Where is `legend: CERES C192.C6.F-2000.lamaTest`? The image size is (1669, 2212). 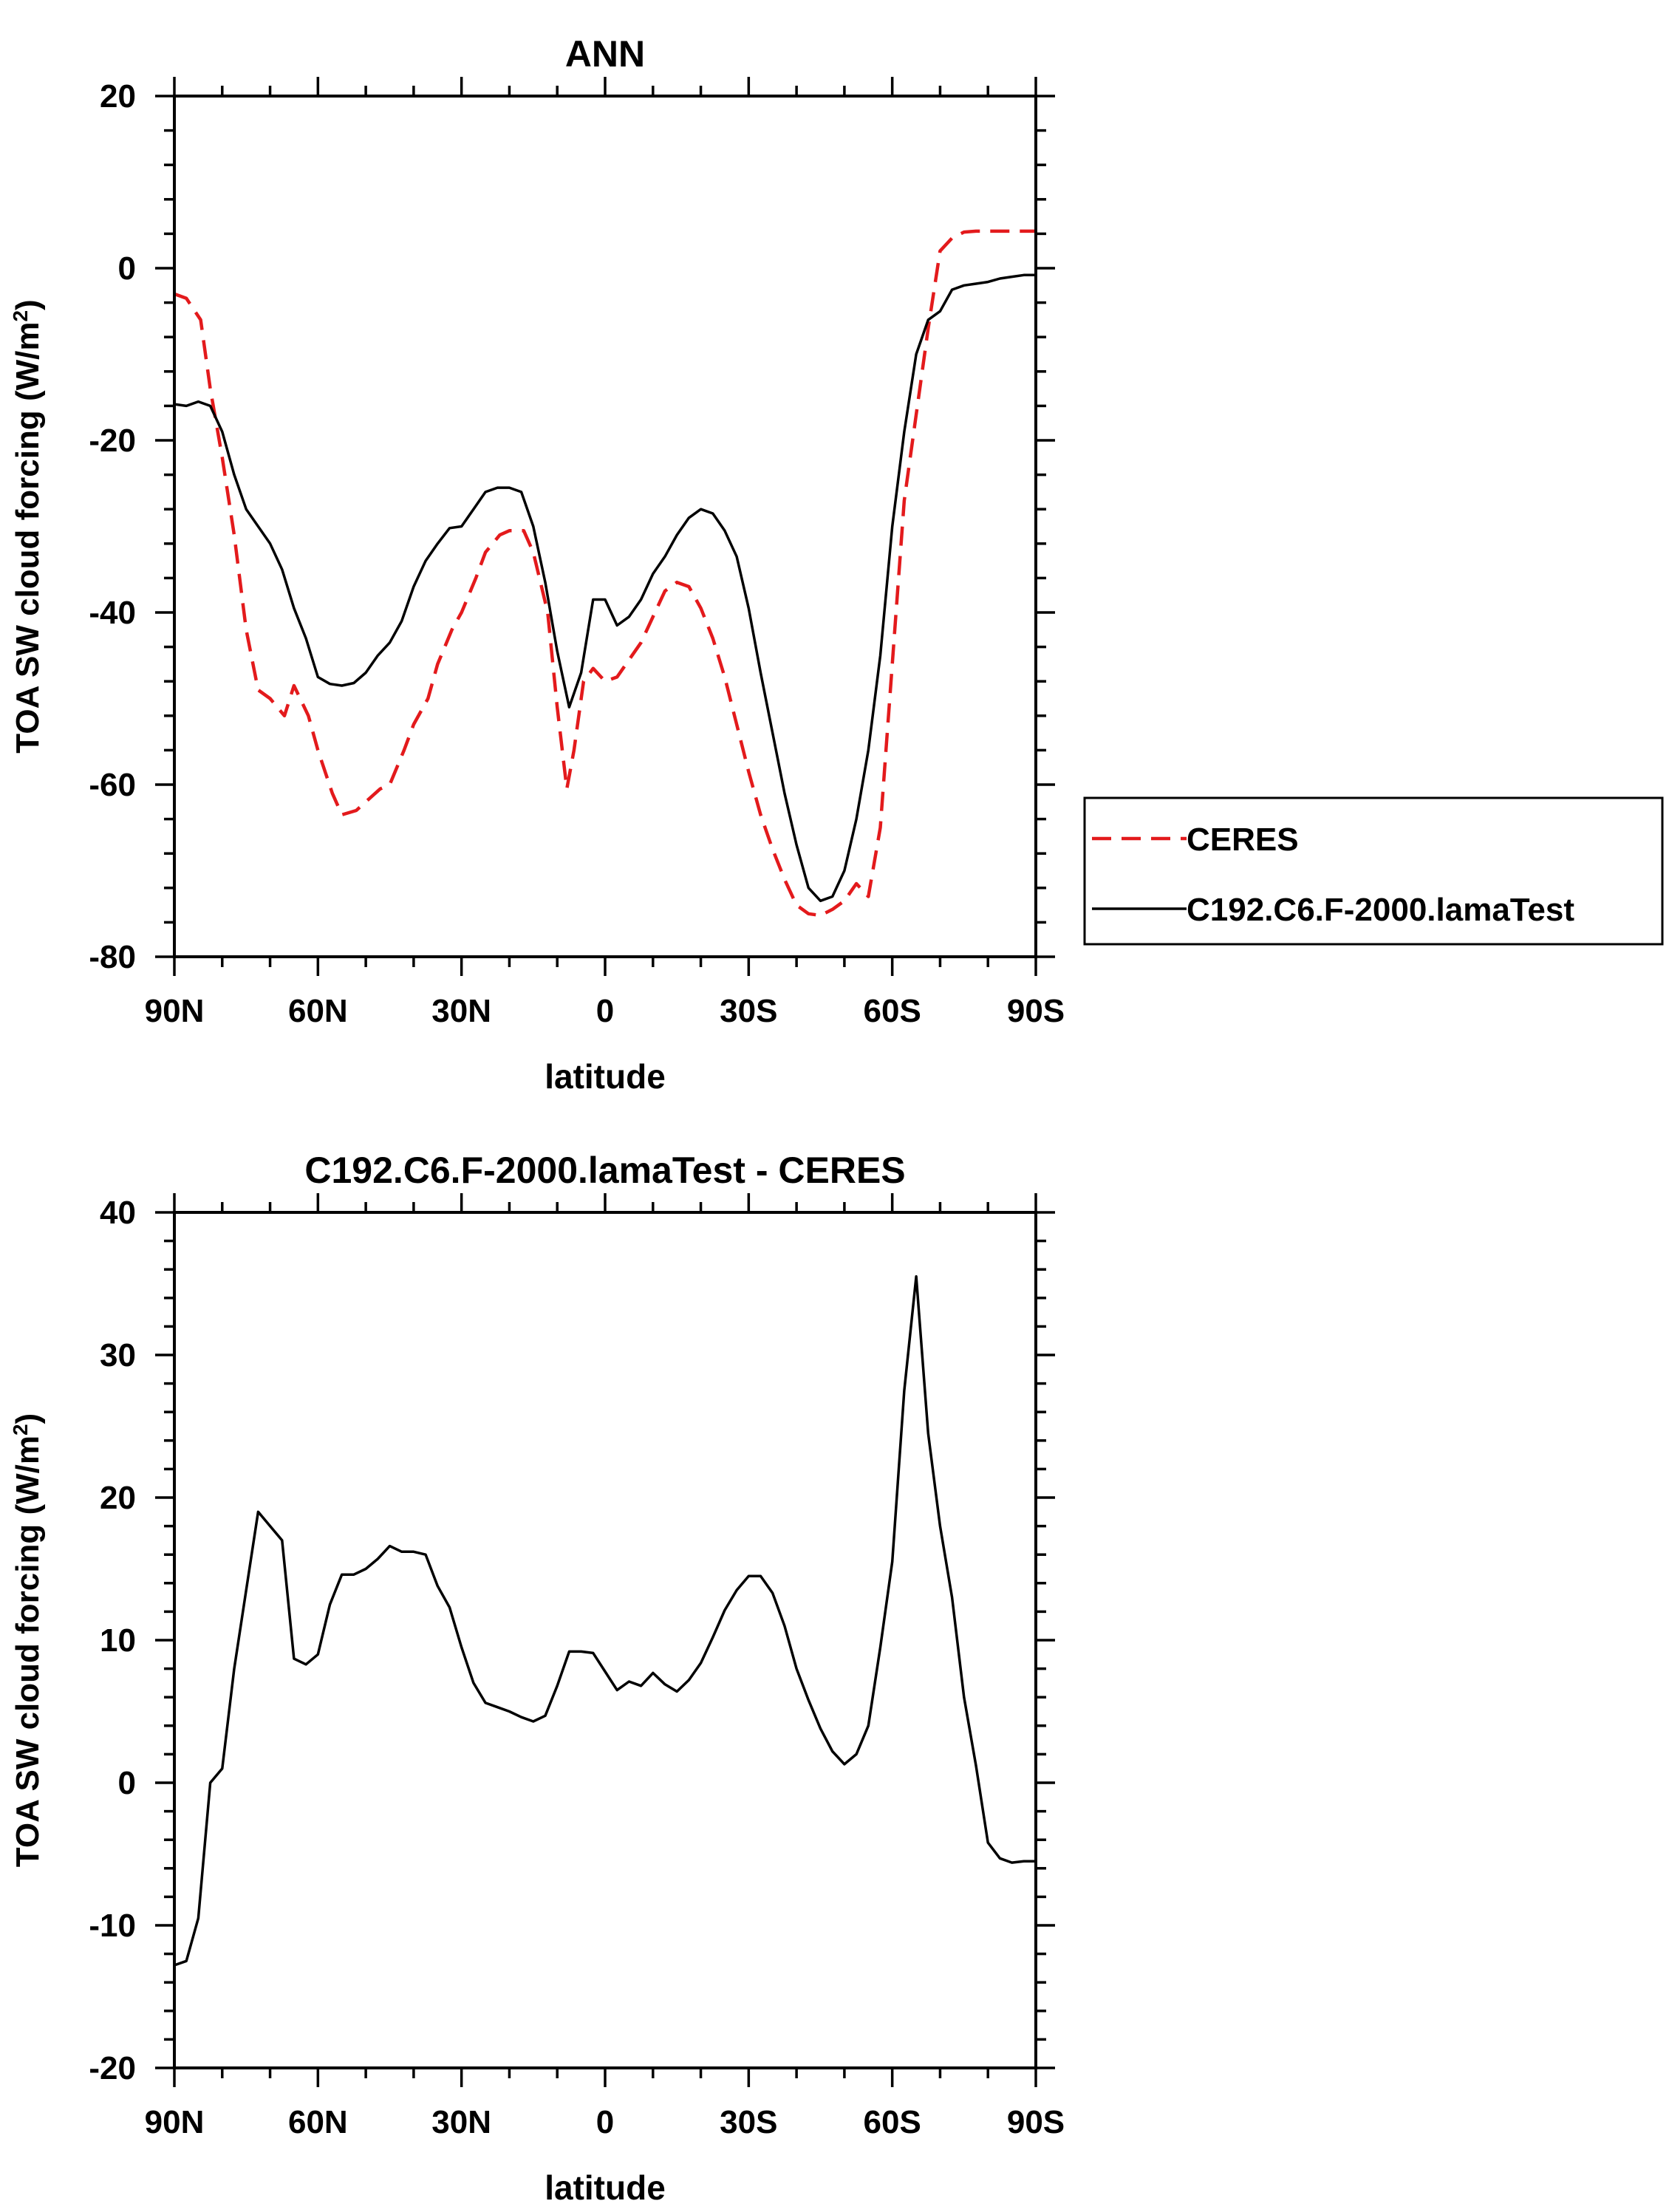 legend: CERES C192.C6.F-2000.lamaTest is located at coordinates (1373, 871).